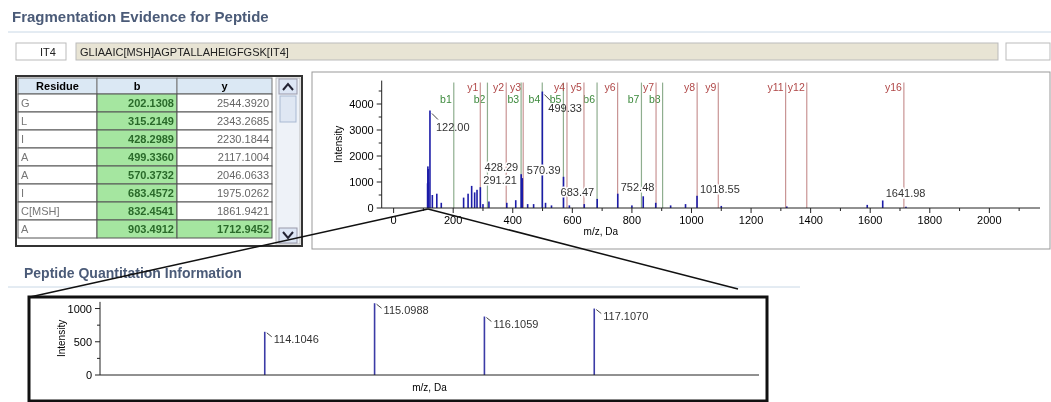 This screenshot has height=402, width=1051. What do you see at coordinates (243, 175) in the screenshot?
I see `text: 2046.0633` at bounding box center [243, 175].